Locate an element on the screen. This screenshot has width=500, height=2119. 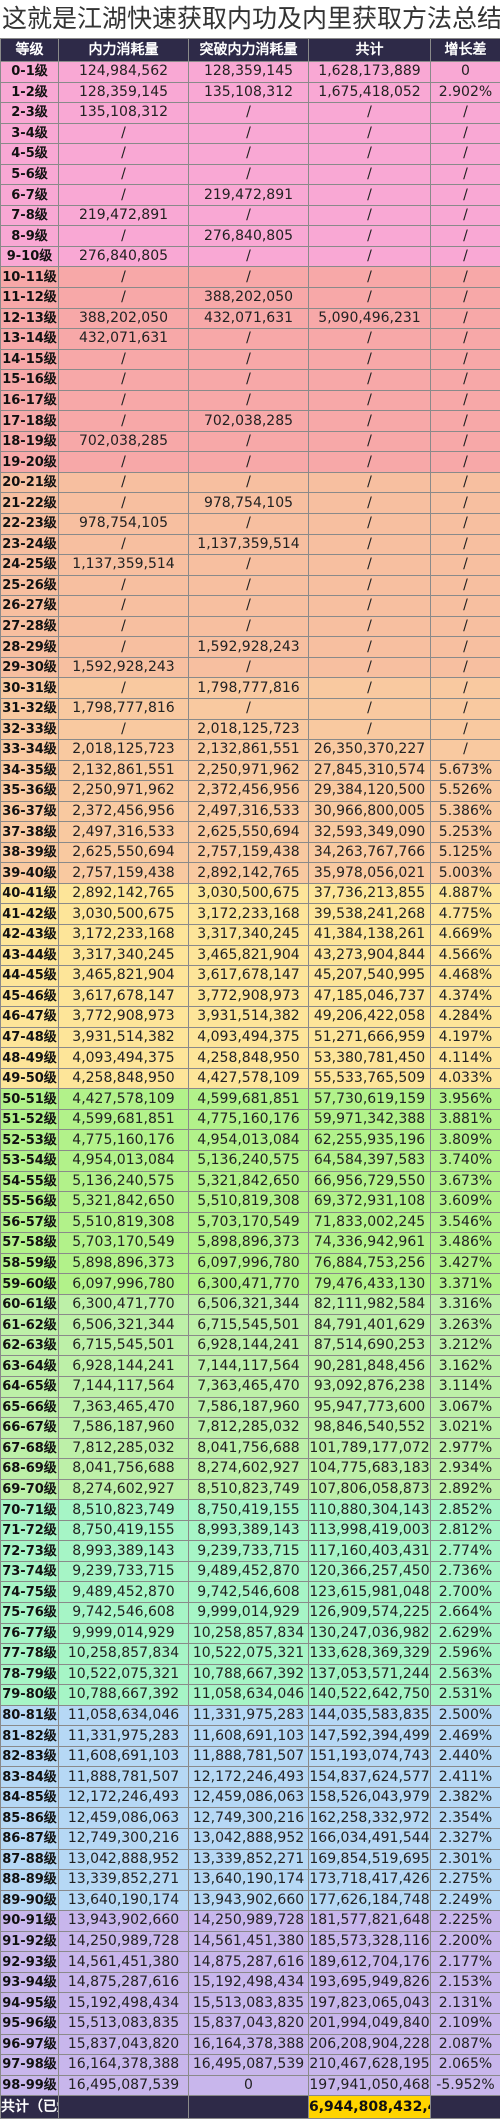
cell-breakthrough-cost: 7,586,187,960 is located at coordinates (249, 1407).